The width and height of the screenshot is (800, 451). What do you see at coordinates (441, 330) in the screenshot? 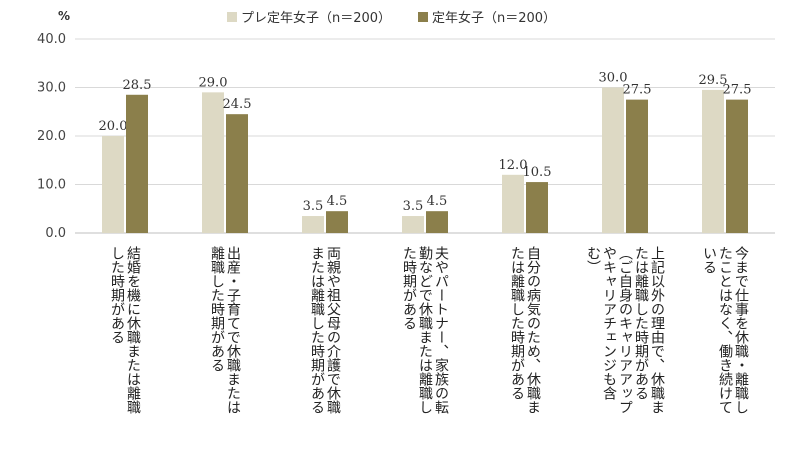
I see `category-label: 夫やパートナー、家族の転` at bounding box center [441, 330].